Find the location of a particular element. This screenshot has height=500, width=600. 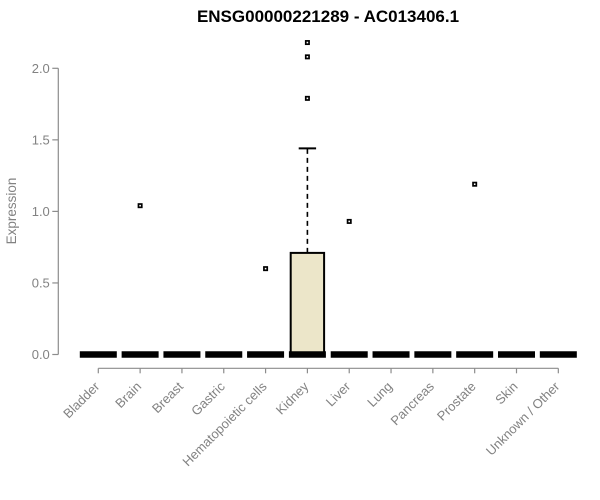

x-tick-label: Pancreas is located at coordinates (413, 403).